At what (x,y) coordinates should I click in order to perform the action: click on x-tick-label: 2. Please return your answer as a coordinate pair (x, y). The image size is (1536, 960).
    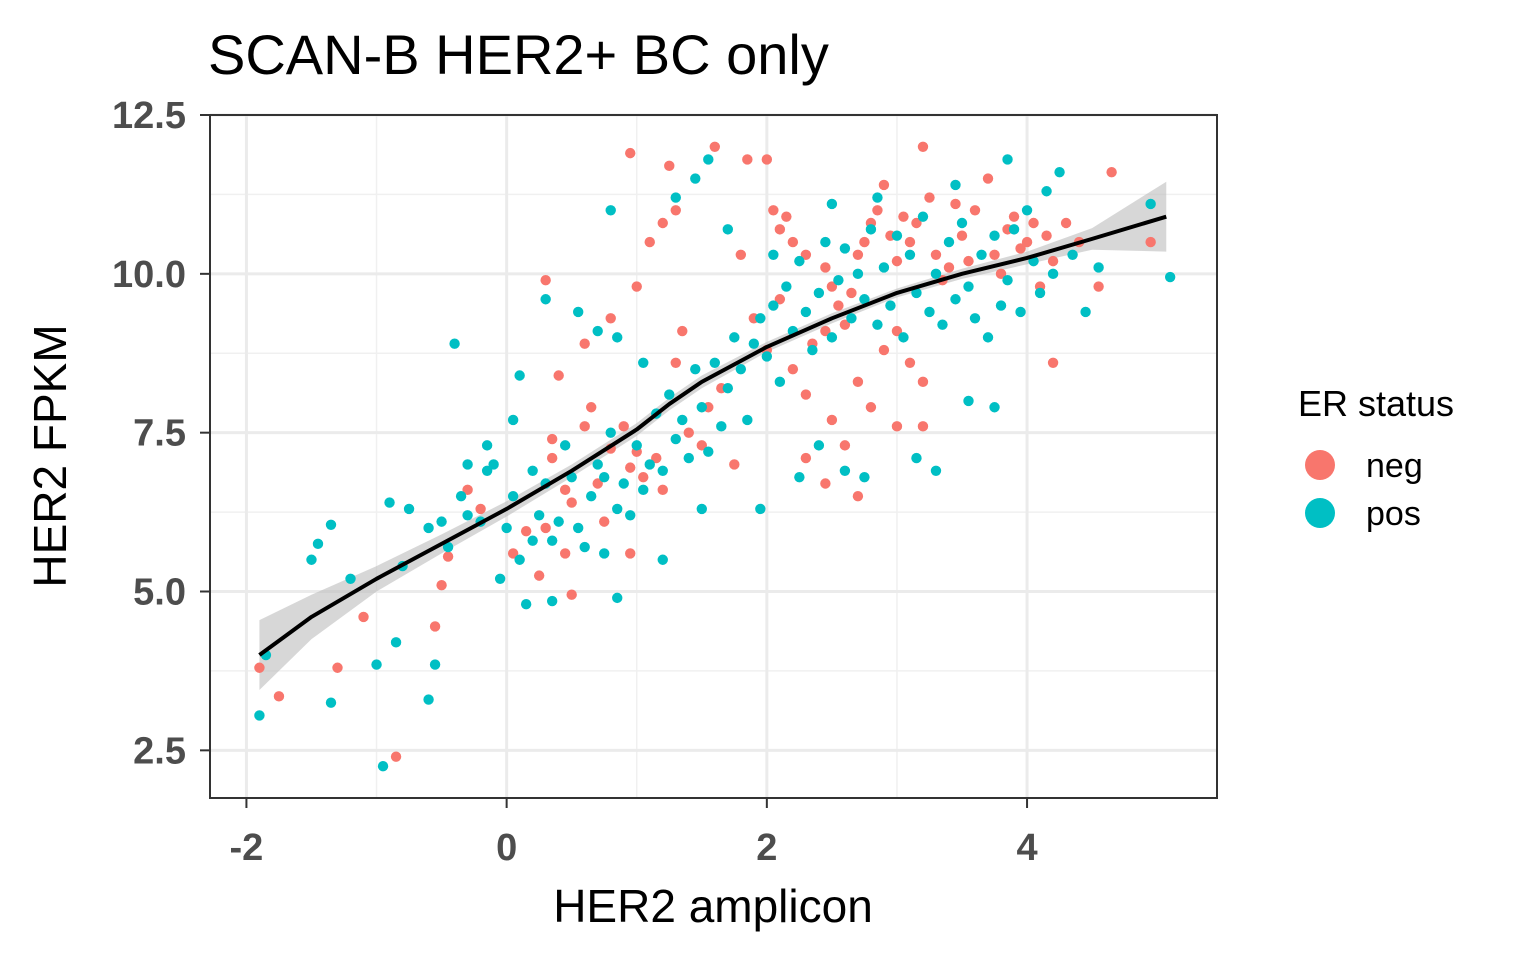
    Looking at the image, I should click on (766, 848).